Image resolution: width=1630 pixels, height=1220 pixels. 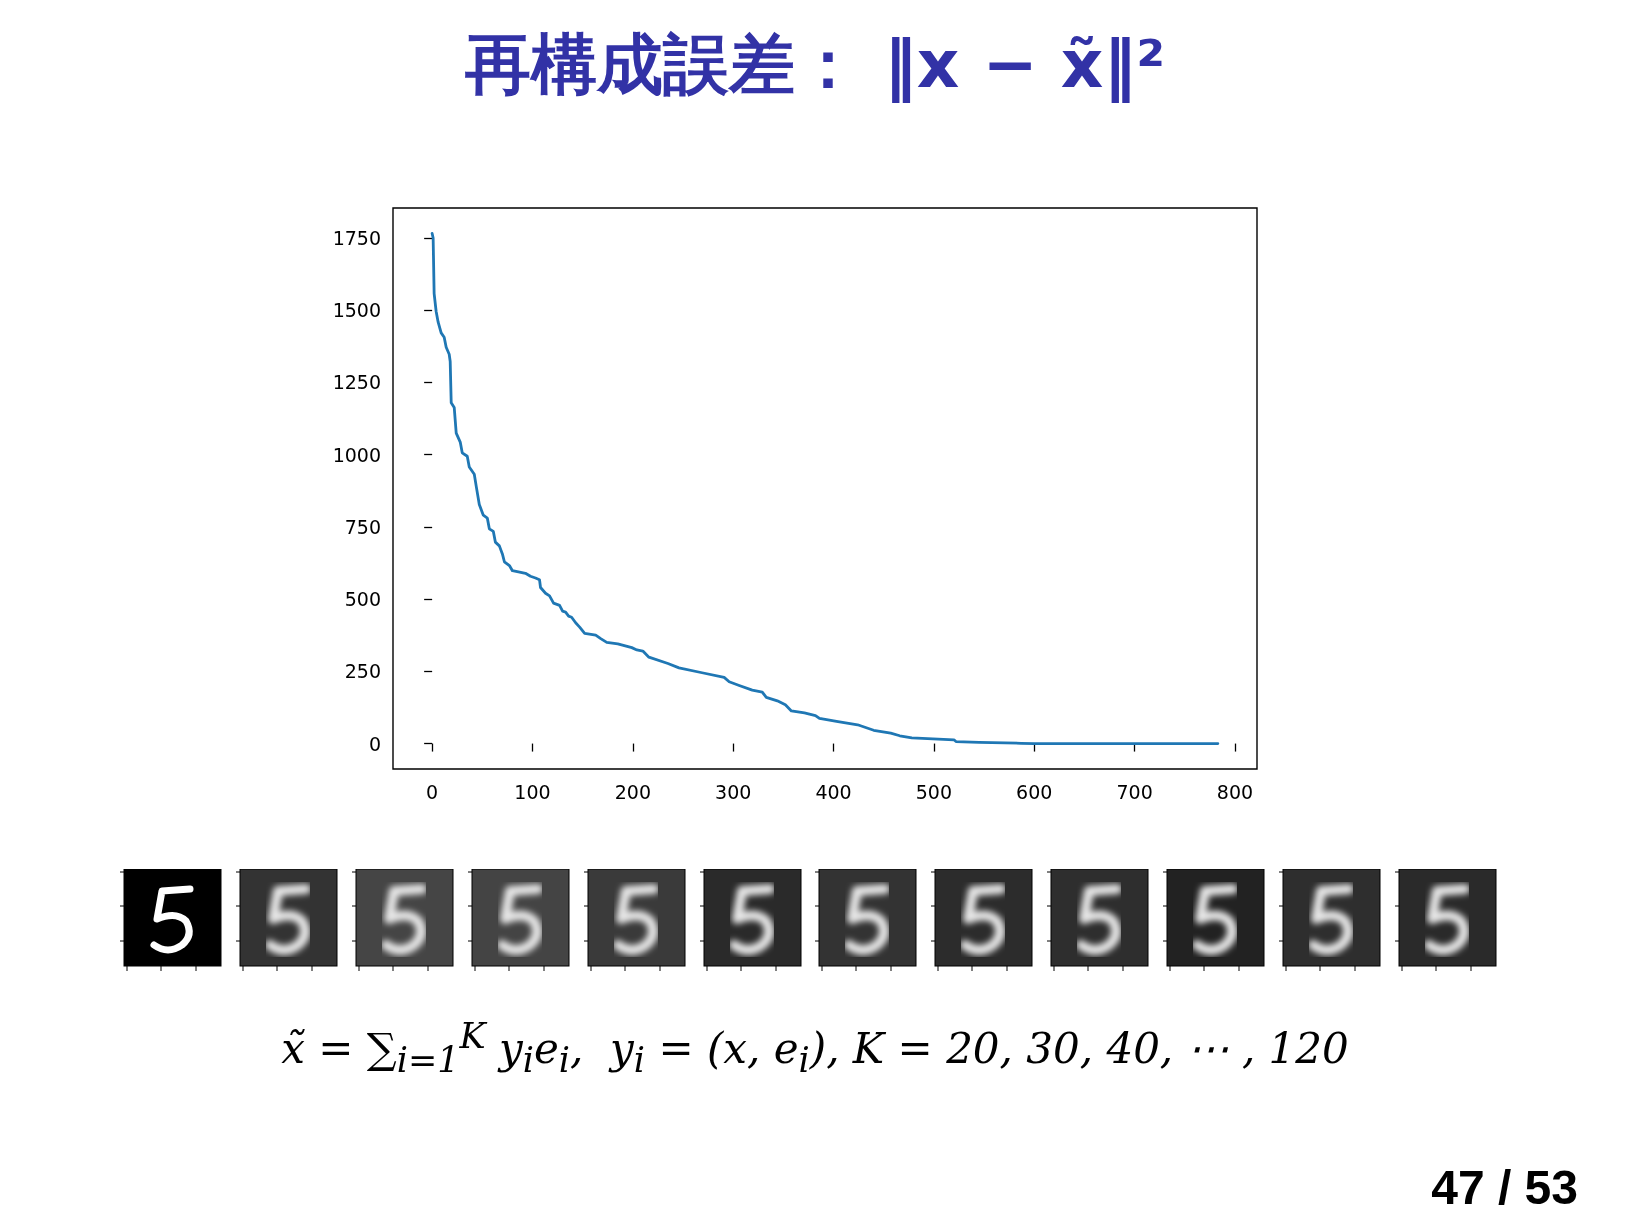 What do you see at coordinates (374, 743) in the screenshot?
I see `y-tick-label: 0` at bounding box center [374, 743].